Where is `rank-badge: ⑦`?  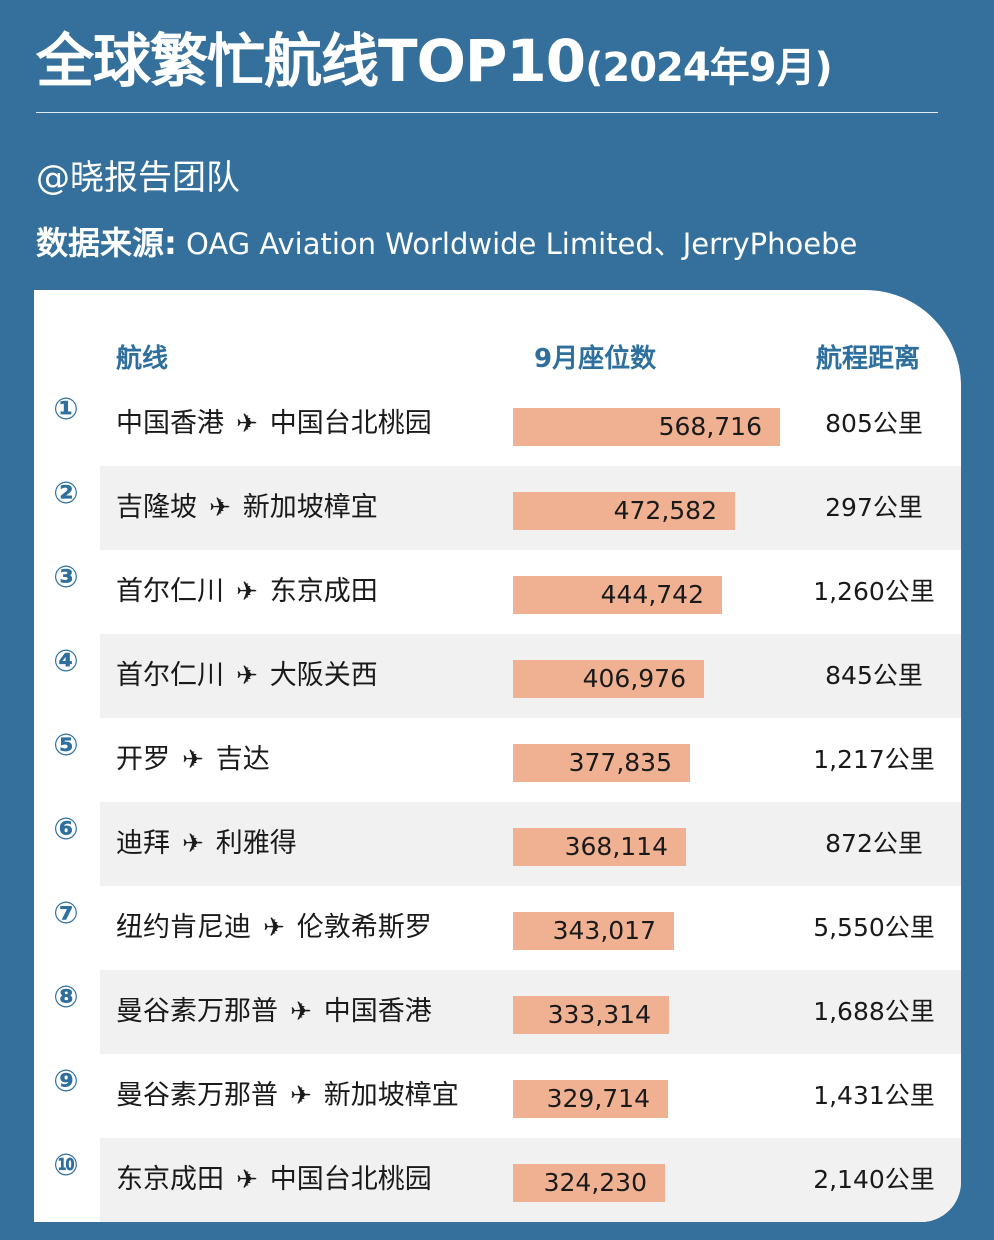
rank-badge: ⑦ is located at coordinates (66, 913).